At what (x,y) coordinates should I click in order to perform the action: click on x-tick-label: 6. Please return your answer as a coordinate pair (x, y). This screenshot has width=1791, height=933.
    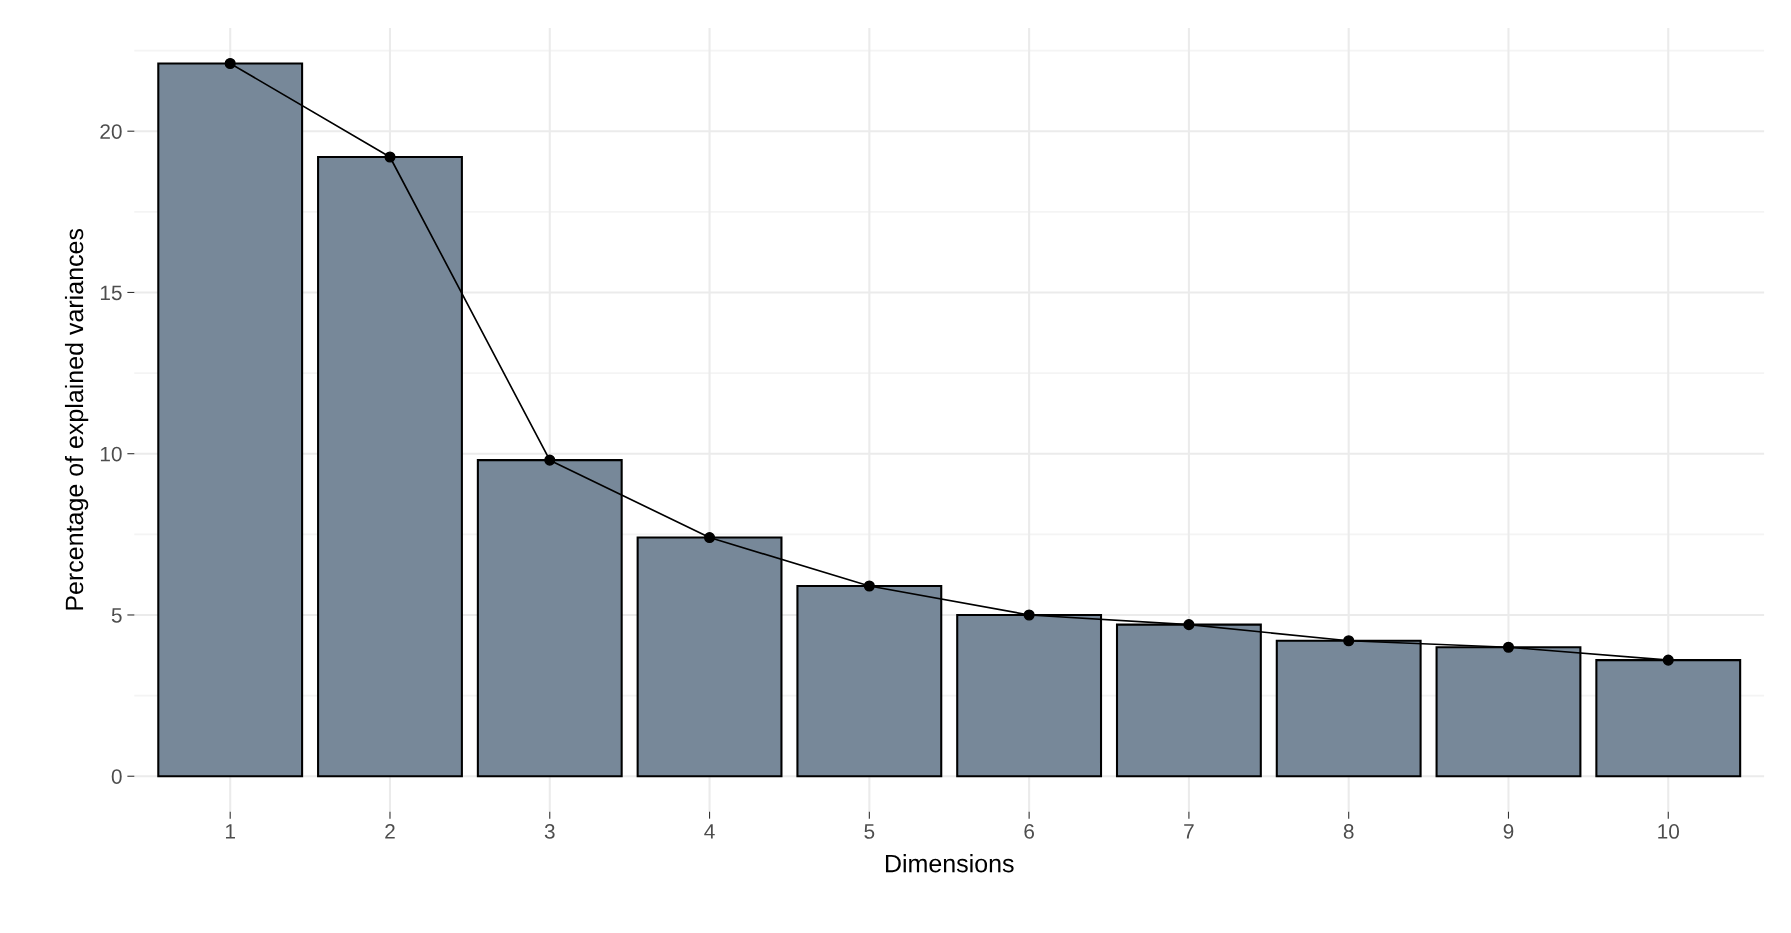
    Looking at the image, I should click on (1029, 831).